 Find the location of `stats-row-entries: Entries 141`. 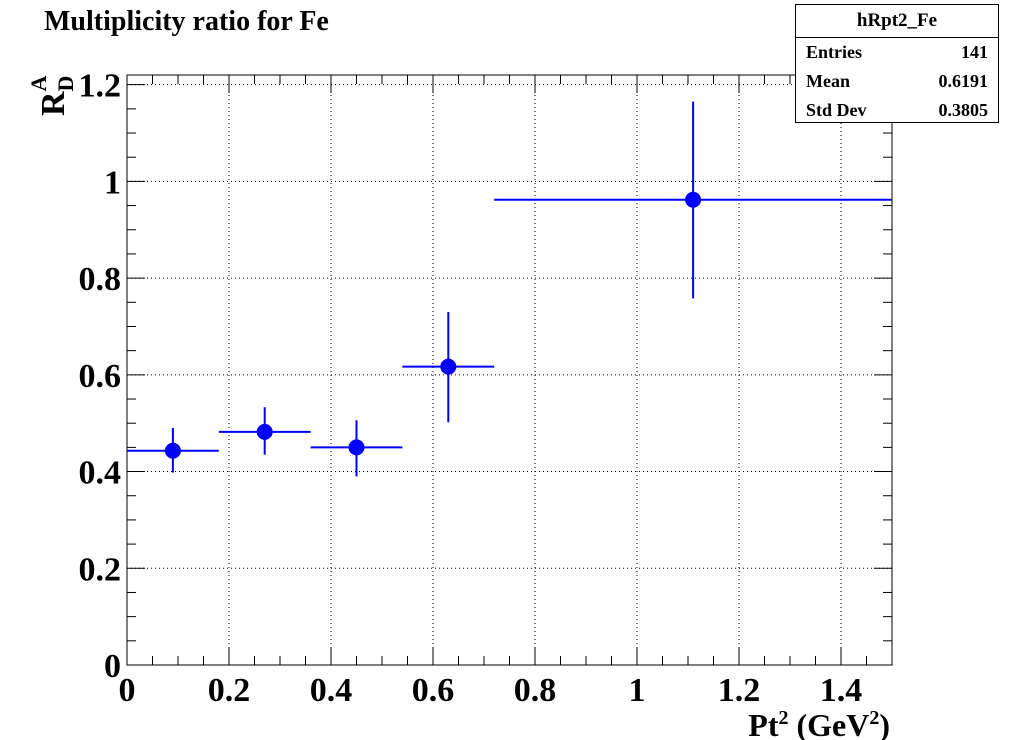

stats-row-entries: Entries 141 is located at coordinates (897, 52).